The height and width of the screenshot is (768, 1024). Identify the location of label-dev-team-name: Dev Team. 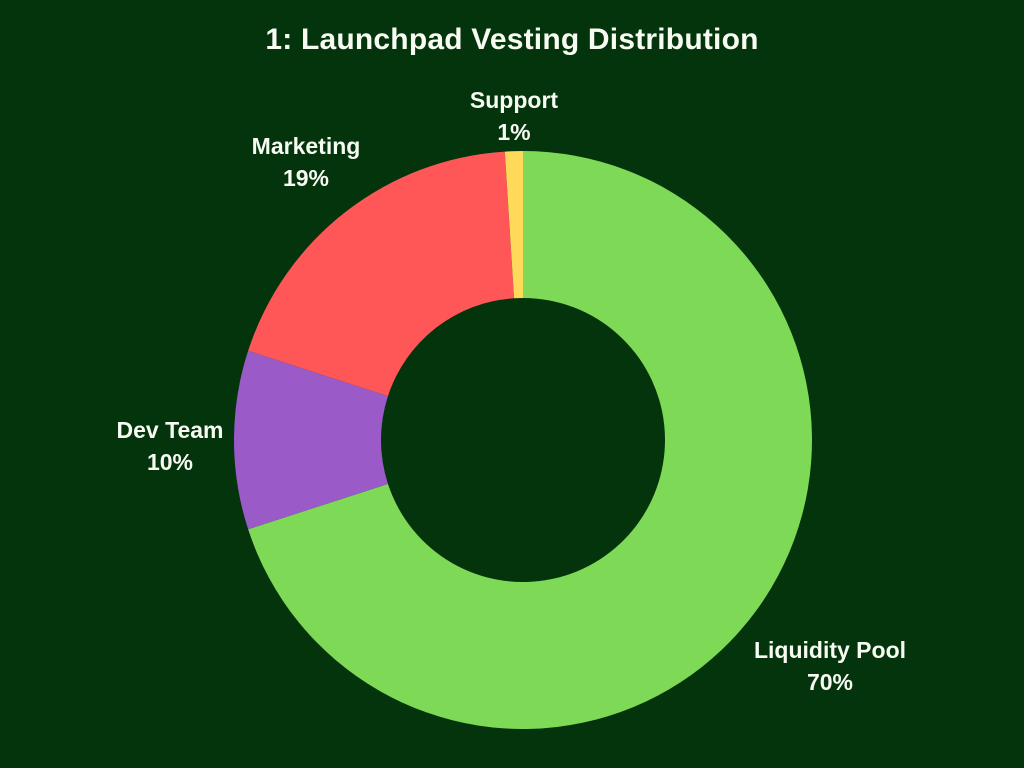
(170, 430).